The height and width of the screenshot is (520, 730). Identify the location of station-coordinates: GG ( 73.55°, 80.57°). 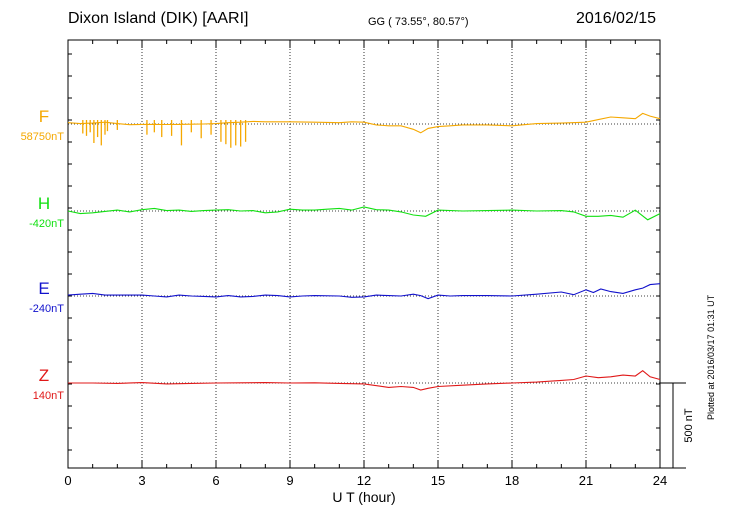
(418, 22).